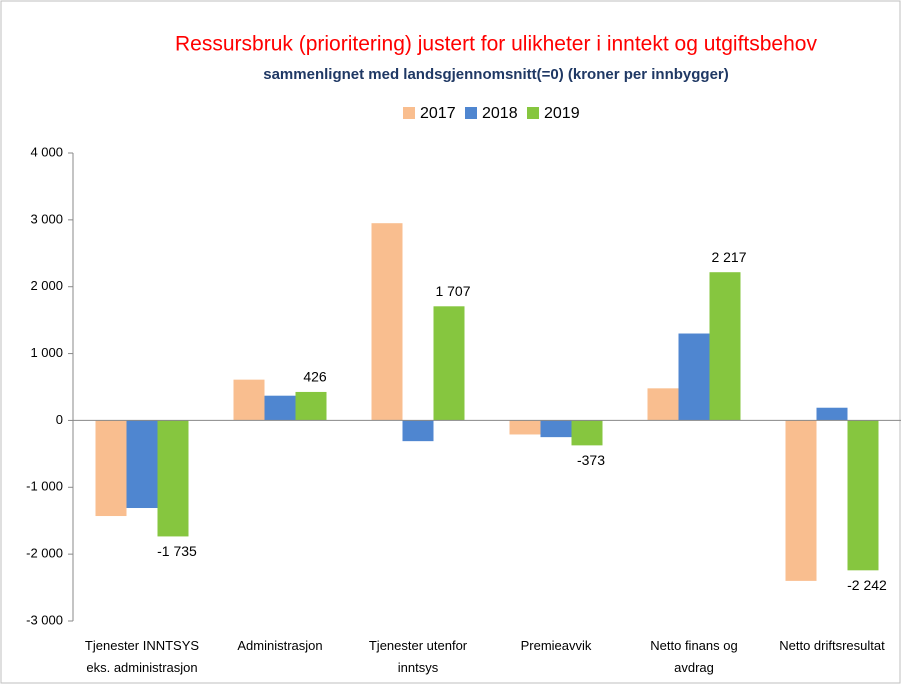  Describe the element at coordinates (693, 656) in the screenshot. I see `x-tick-label: Netto finans og avdrag` at that location.